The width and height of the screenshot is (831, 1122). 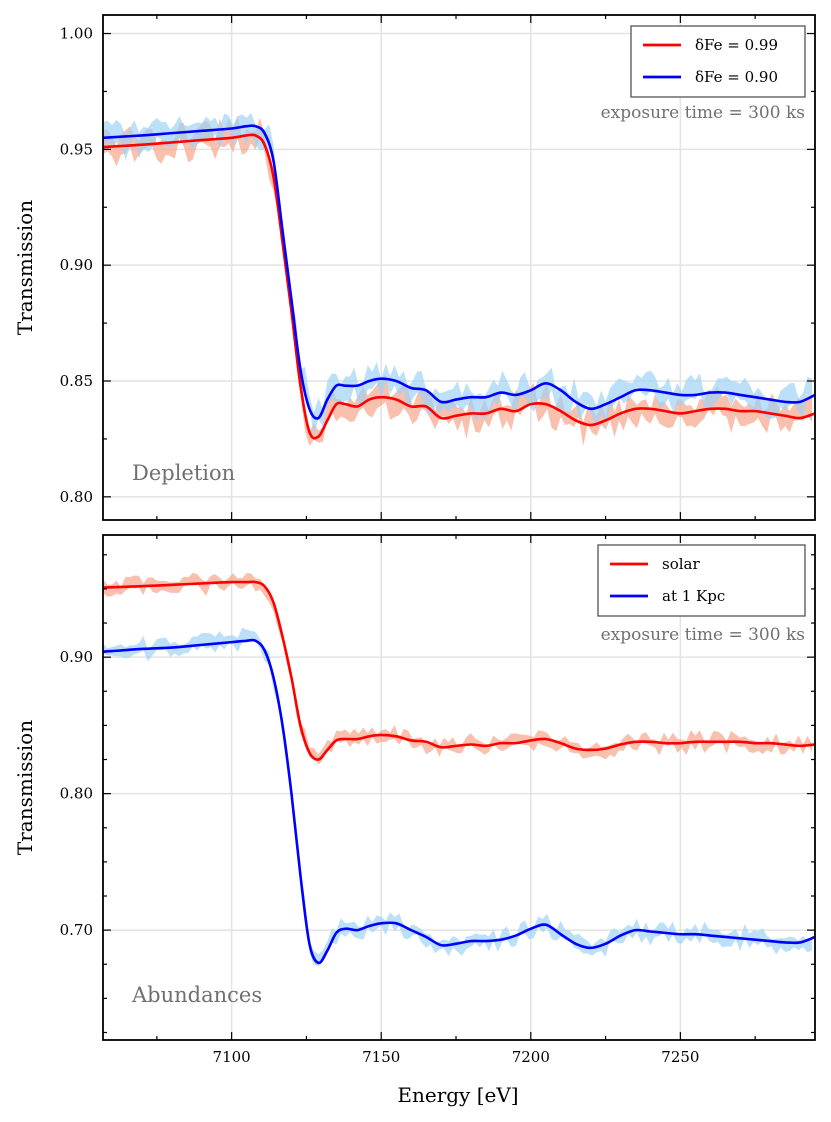 What do you see at coordinates (76, 381) in the screenshot?
I see `y-tick-label: 0.85` at bounding box center [76, 381].